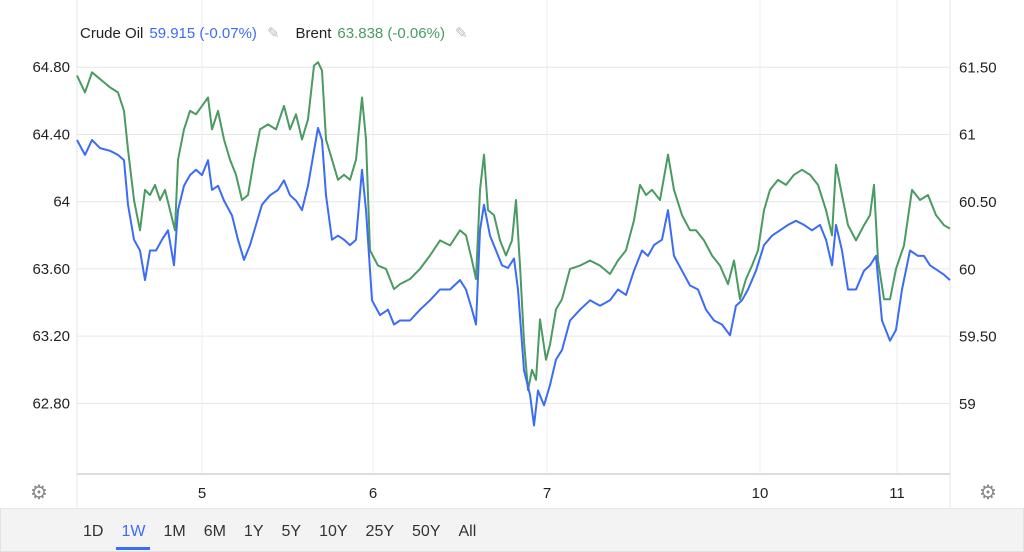 The height and width of the screenshot is (552, 1024). What do you see at coordinates (93, 531) in the screenshot?
I see `range-button-1d: 1D` at bounding box center [93, 531].